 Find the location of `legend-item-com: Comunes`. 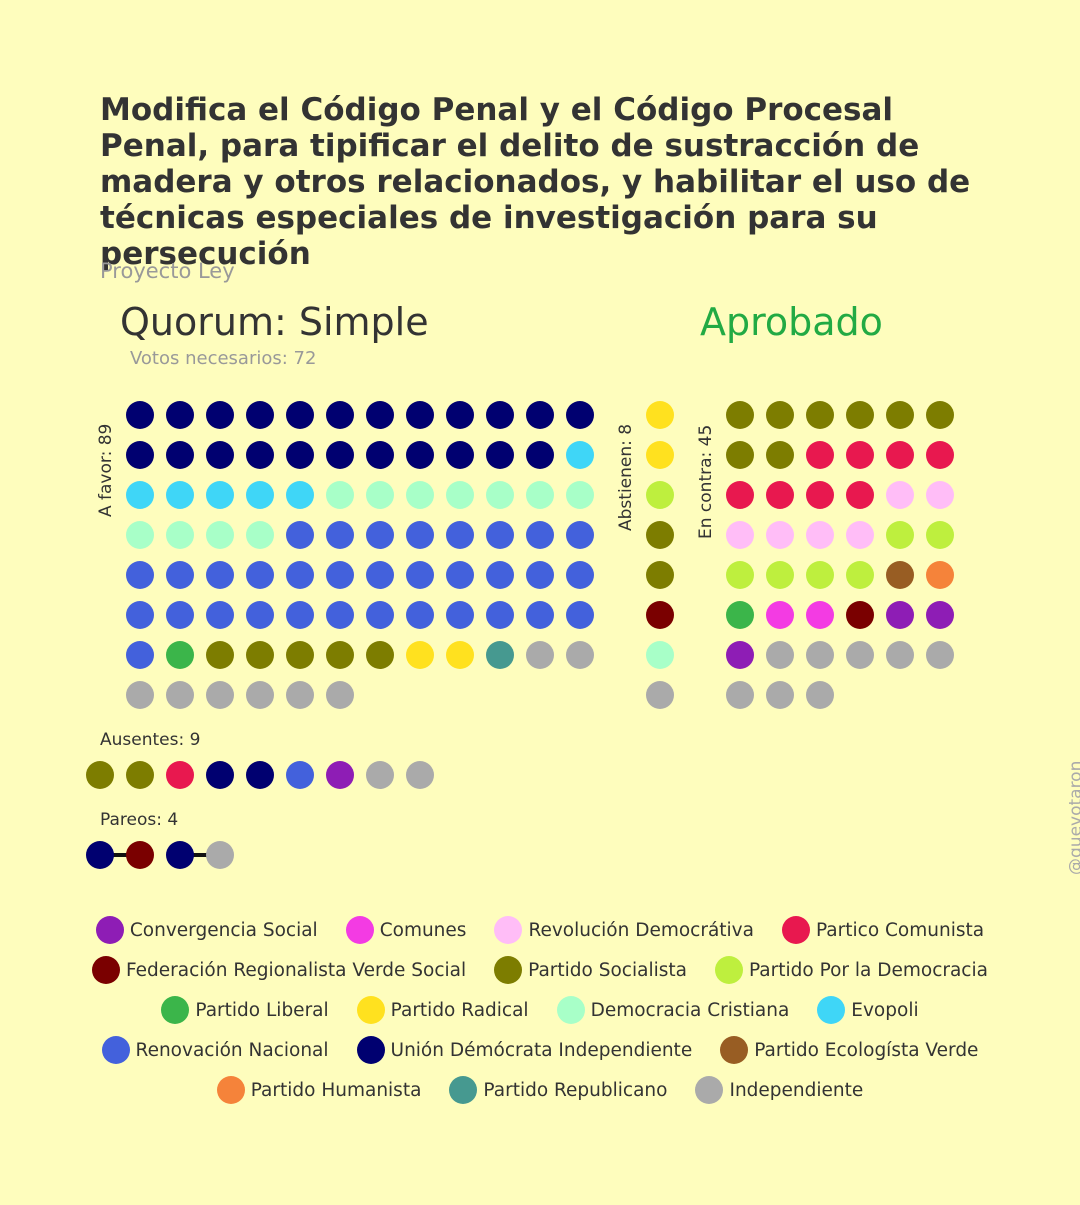

legend-item-com: Comunes is located at coordinates (405, 930).